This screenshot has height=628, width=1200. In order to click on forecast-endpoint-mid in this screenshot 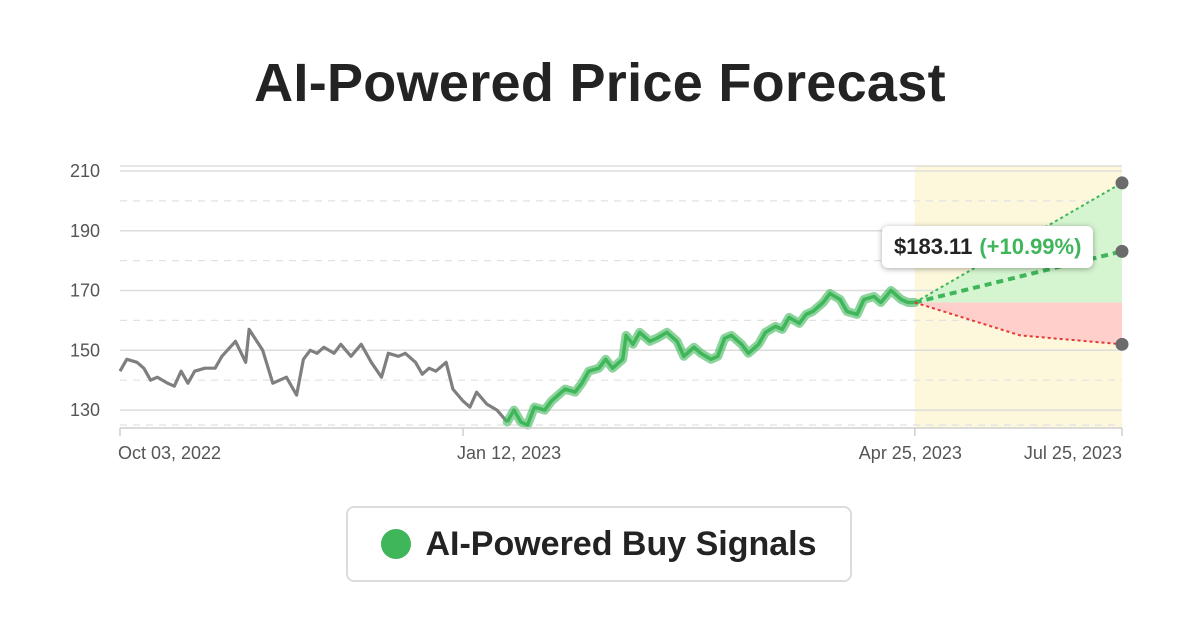, I will do `click(1122, 251)`.